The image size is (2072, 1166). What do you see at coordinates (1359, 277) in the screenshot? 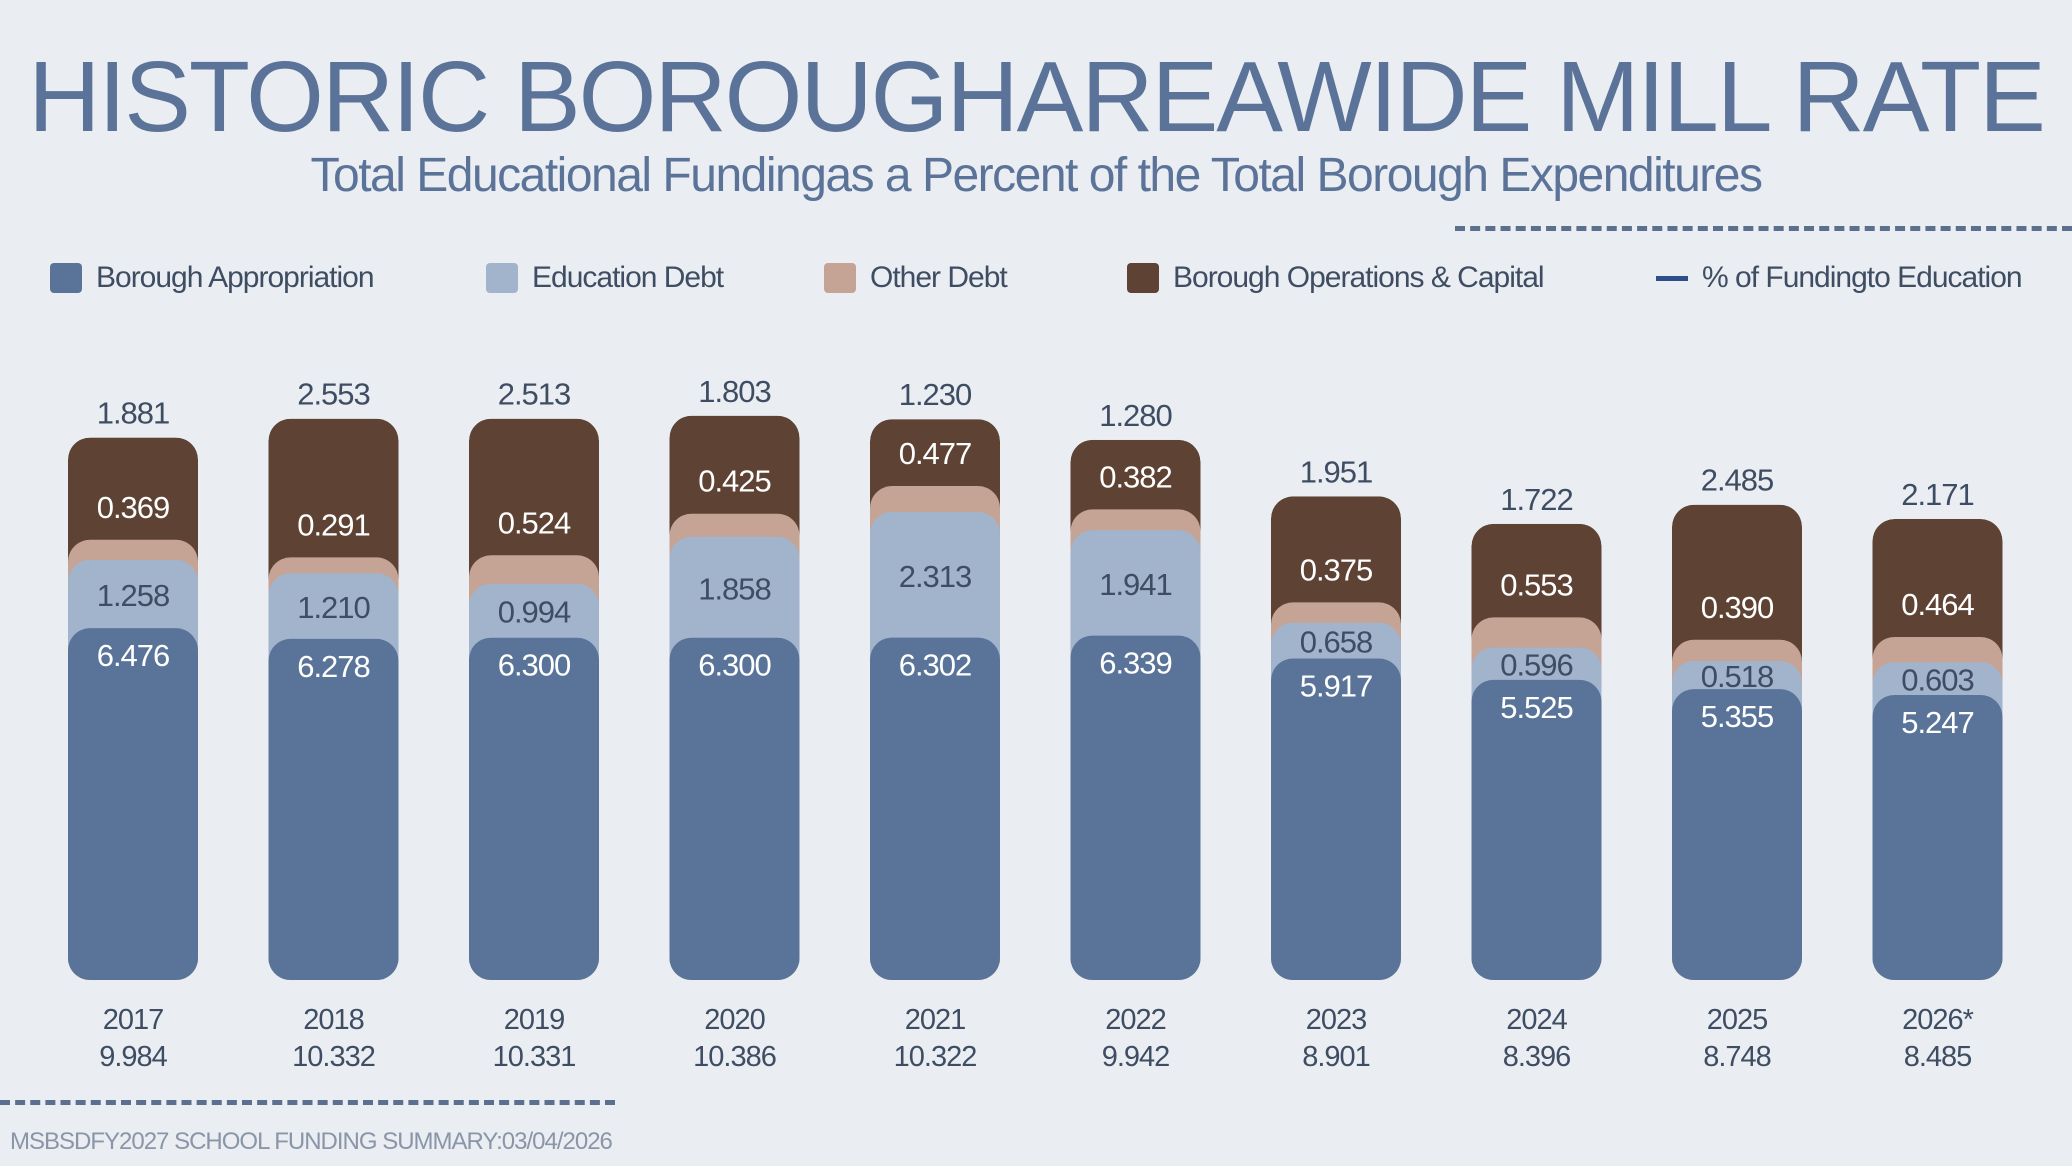
I see `legend-label: Borough Operations & Capital` at bounding box center [1359, 277].